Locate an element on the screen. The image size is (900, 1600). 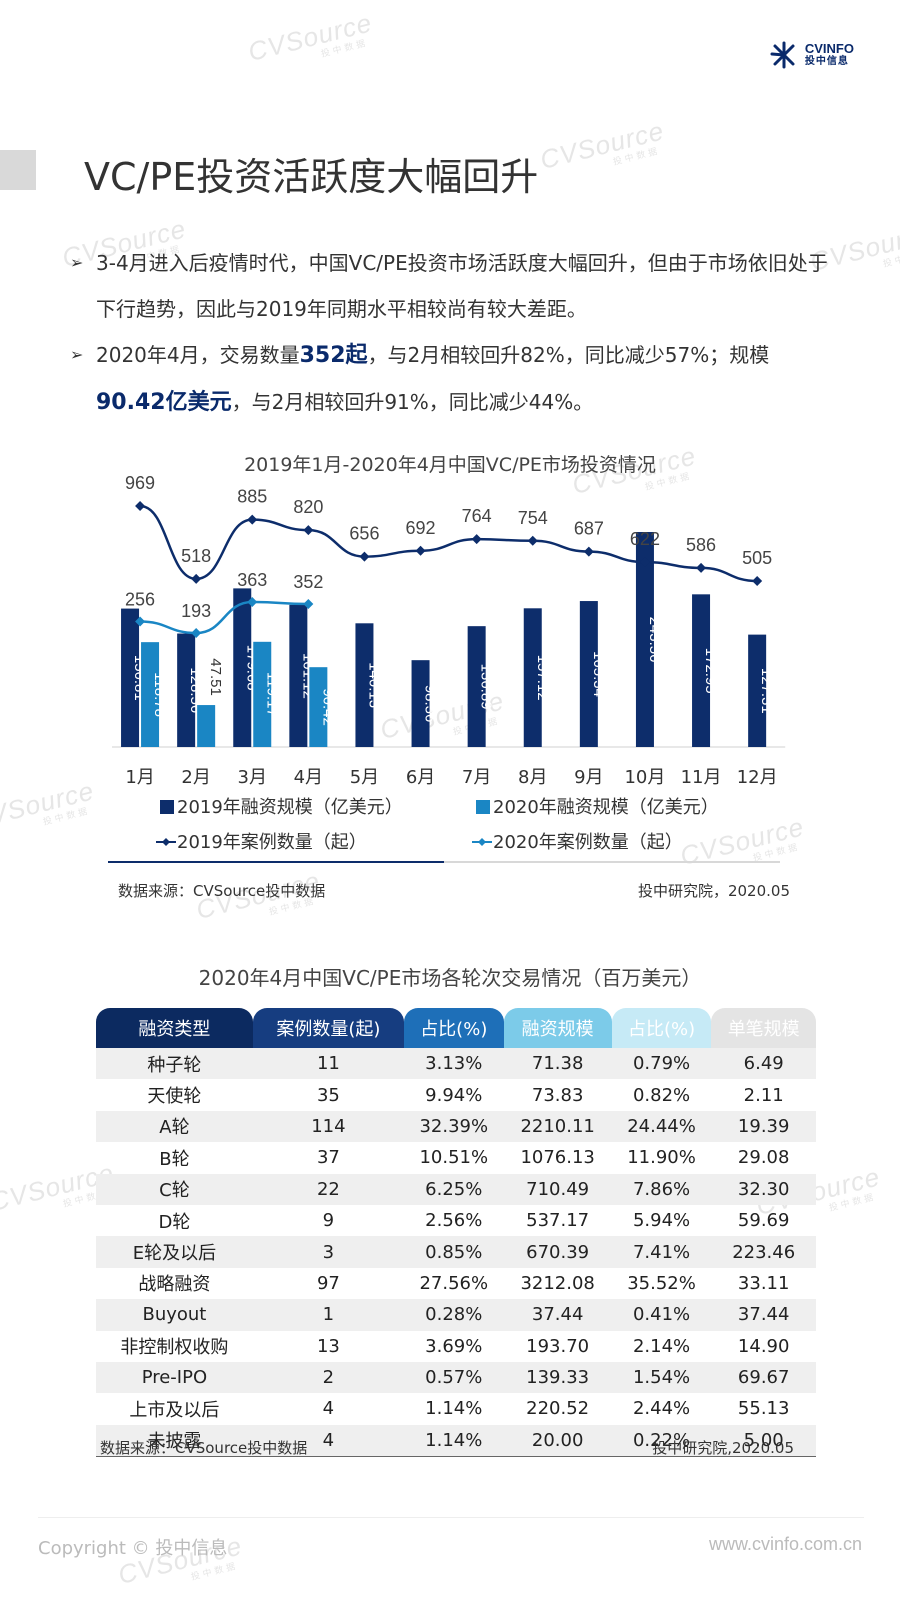
cell-count-share: 27.56% is located at coordinates (454, 1283).